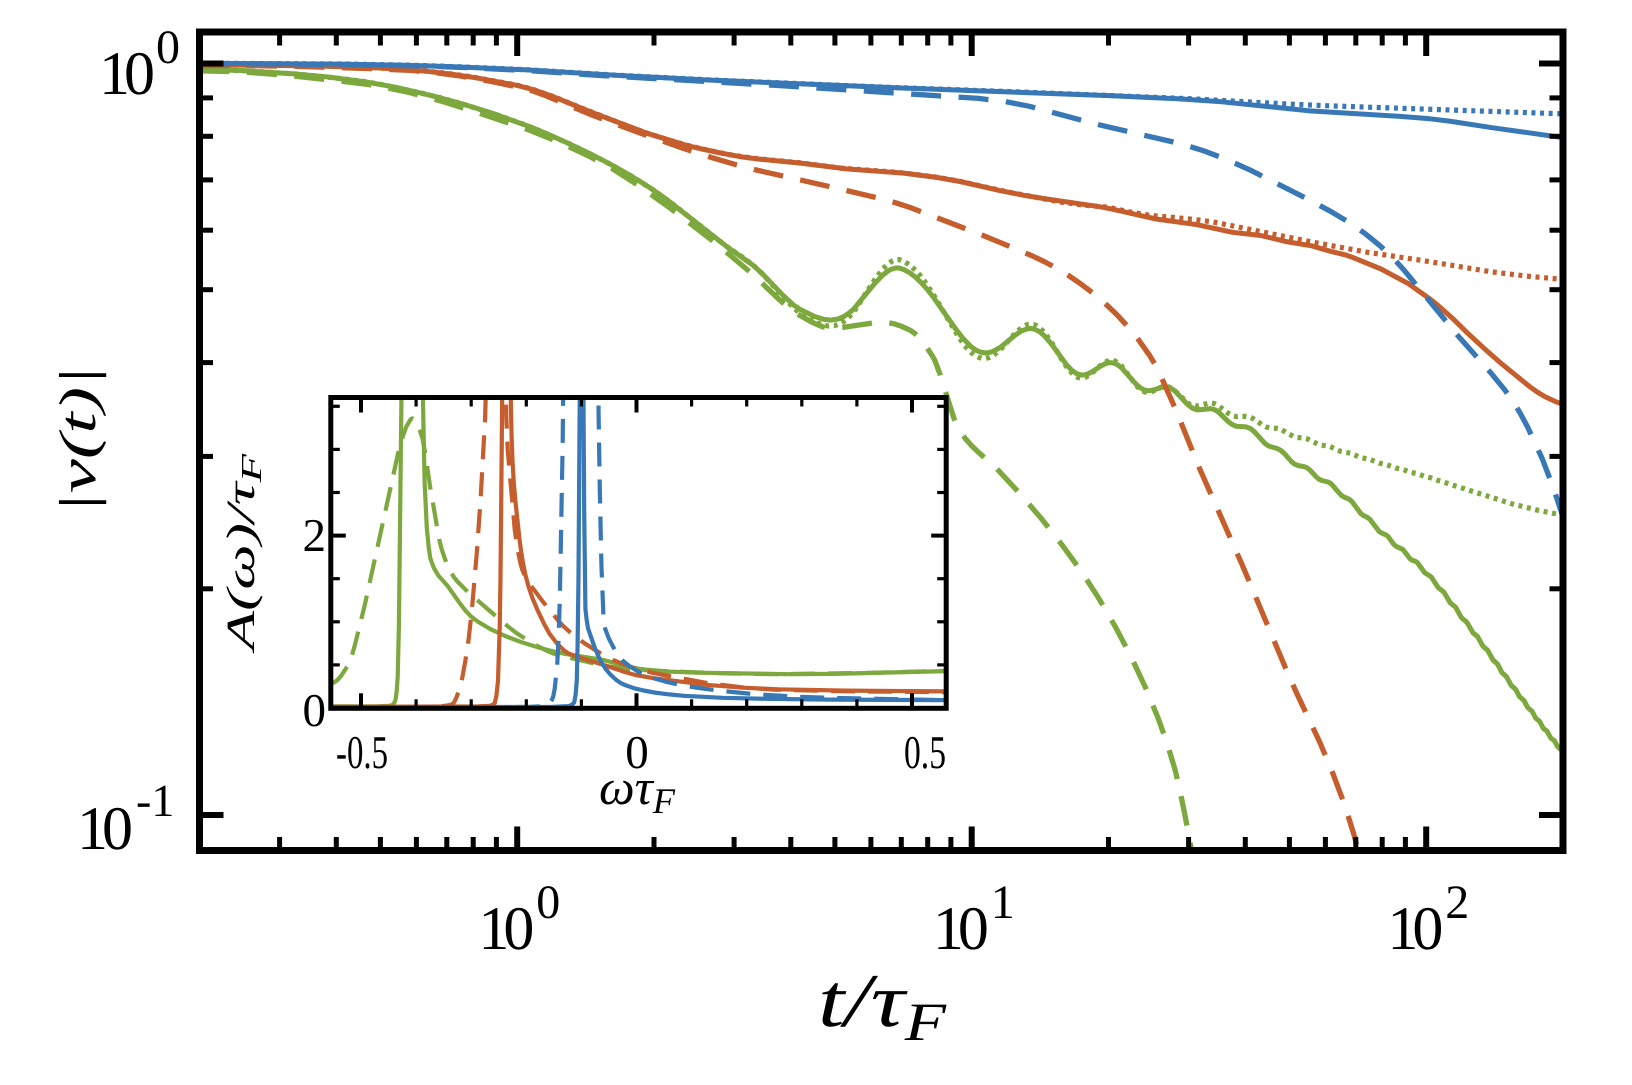 This screenshot has height=1085, width=1632. What do you see at coordinates (882, 1005) in the screenshot?
I see `svg-text:t/τF: t/τ F` at bounding box center [882, 1005].